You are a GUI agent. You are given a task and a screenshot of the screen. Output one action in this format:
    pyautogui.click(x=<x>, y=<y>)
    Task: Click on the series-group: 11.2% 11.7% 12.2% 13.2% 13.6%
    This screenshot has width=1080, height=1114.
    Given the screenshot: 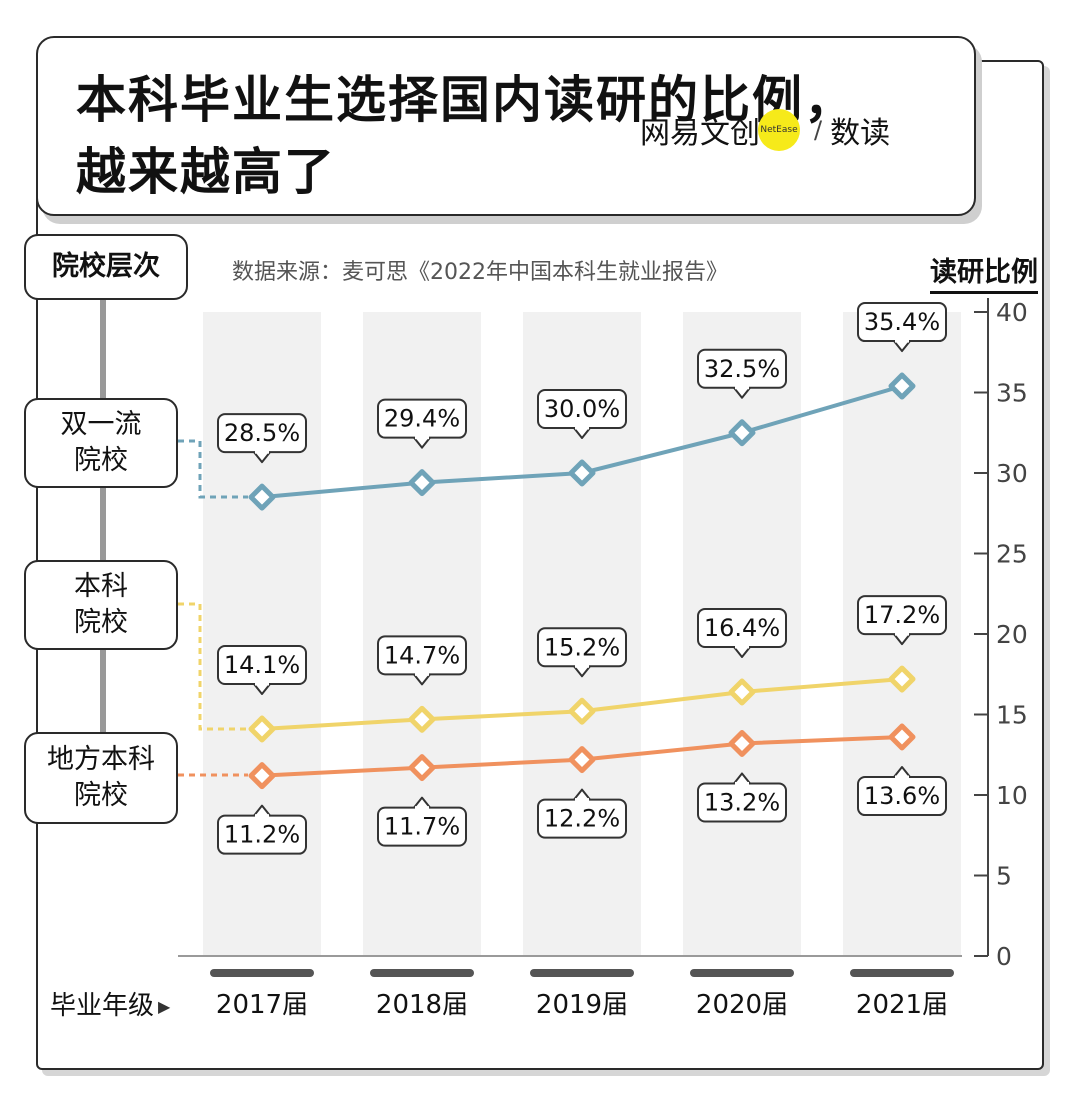 What is the action you would take?
    pyautogui.click(x=582, y=789)
    